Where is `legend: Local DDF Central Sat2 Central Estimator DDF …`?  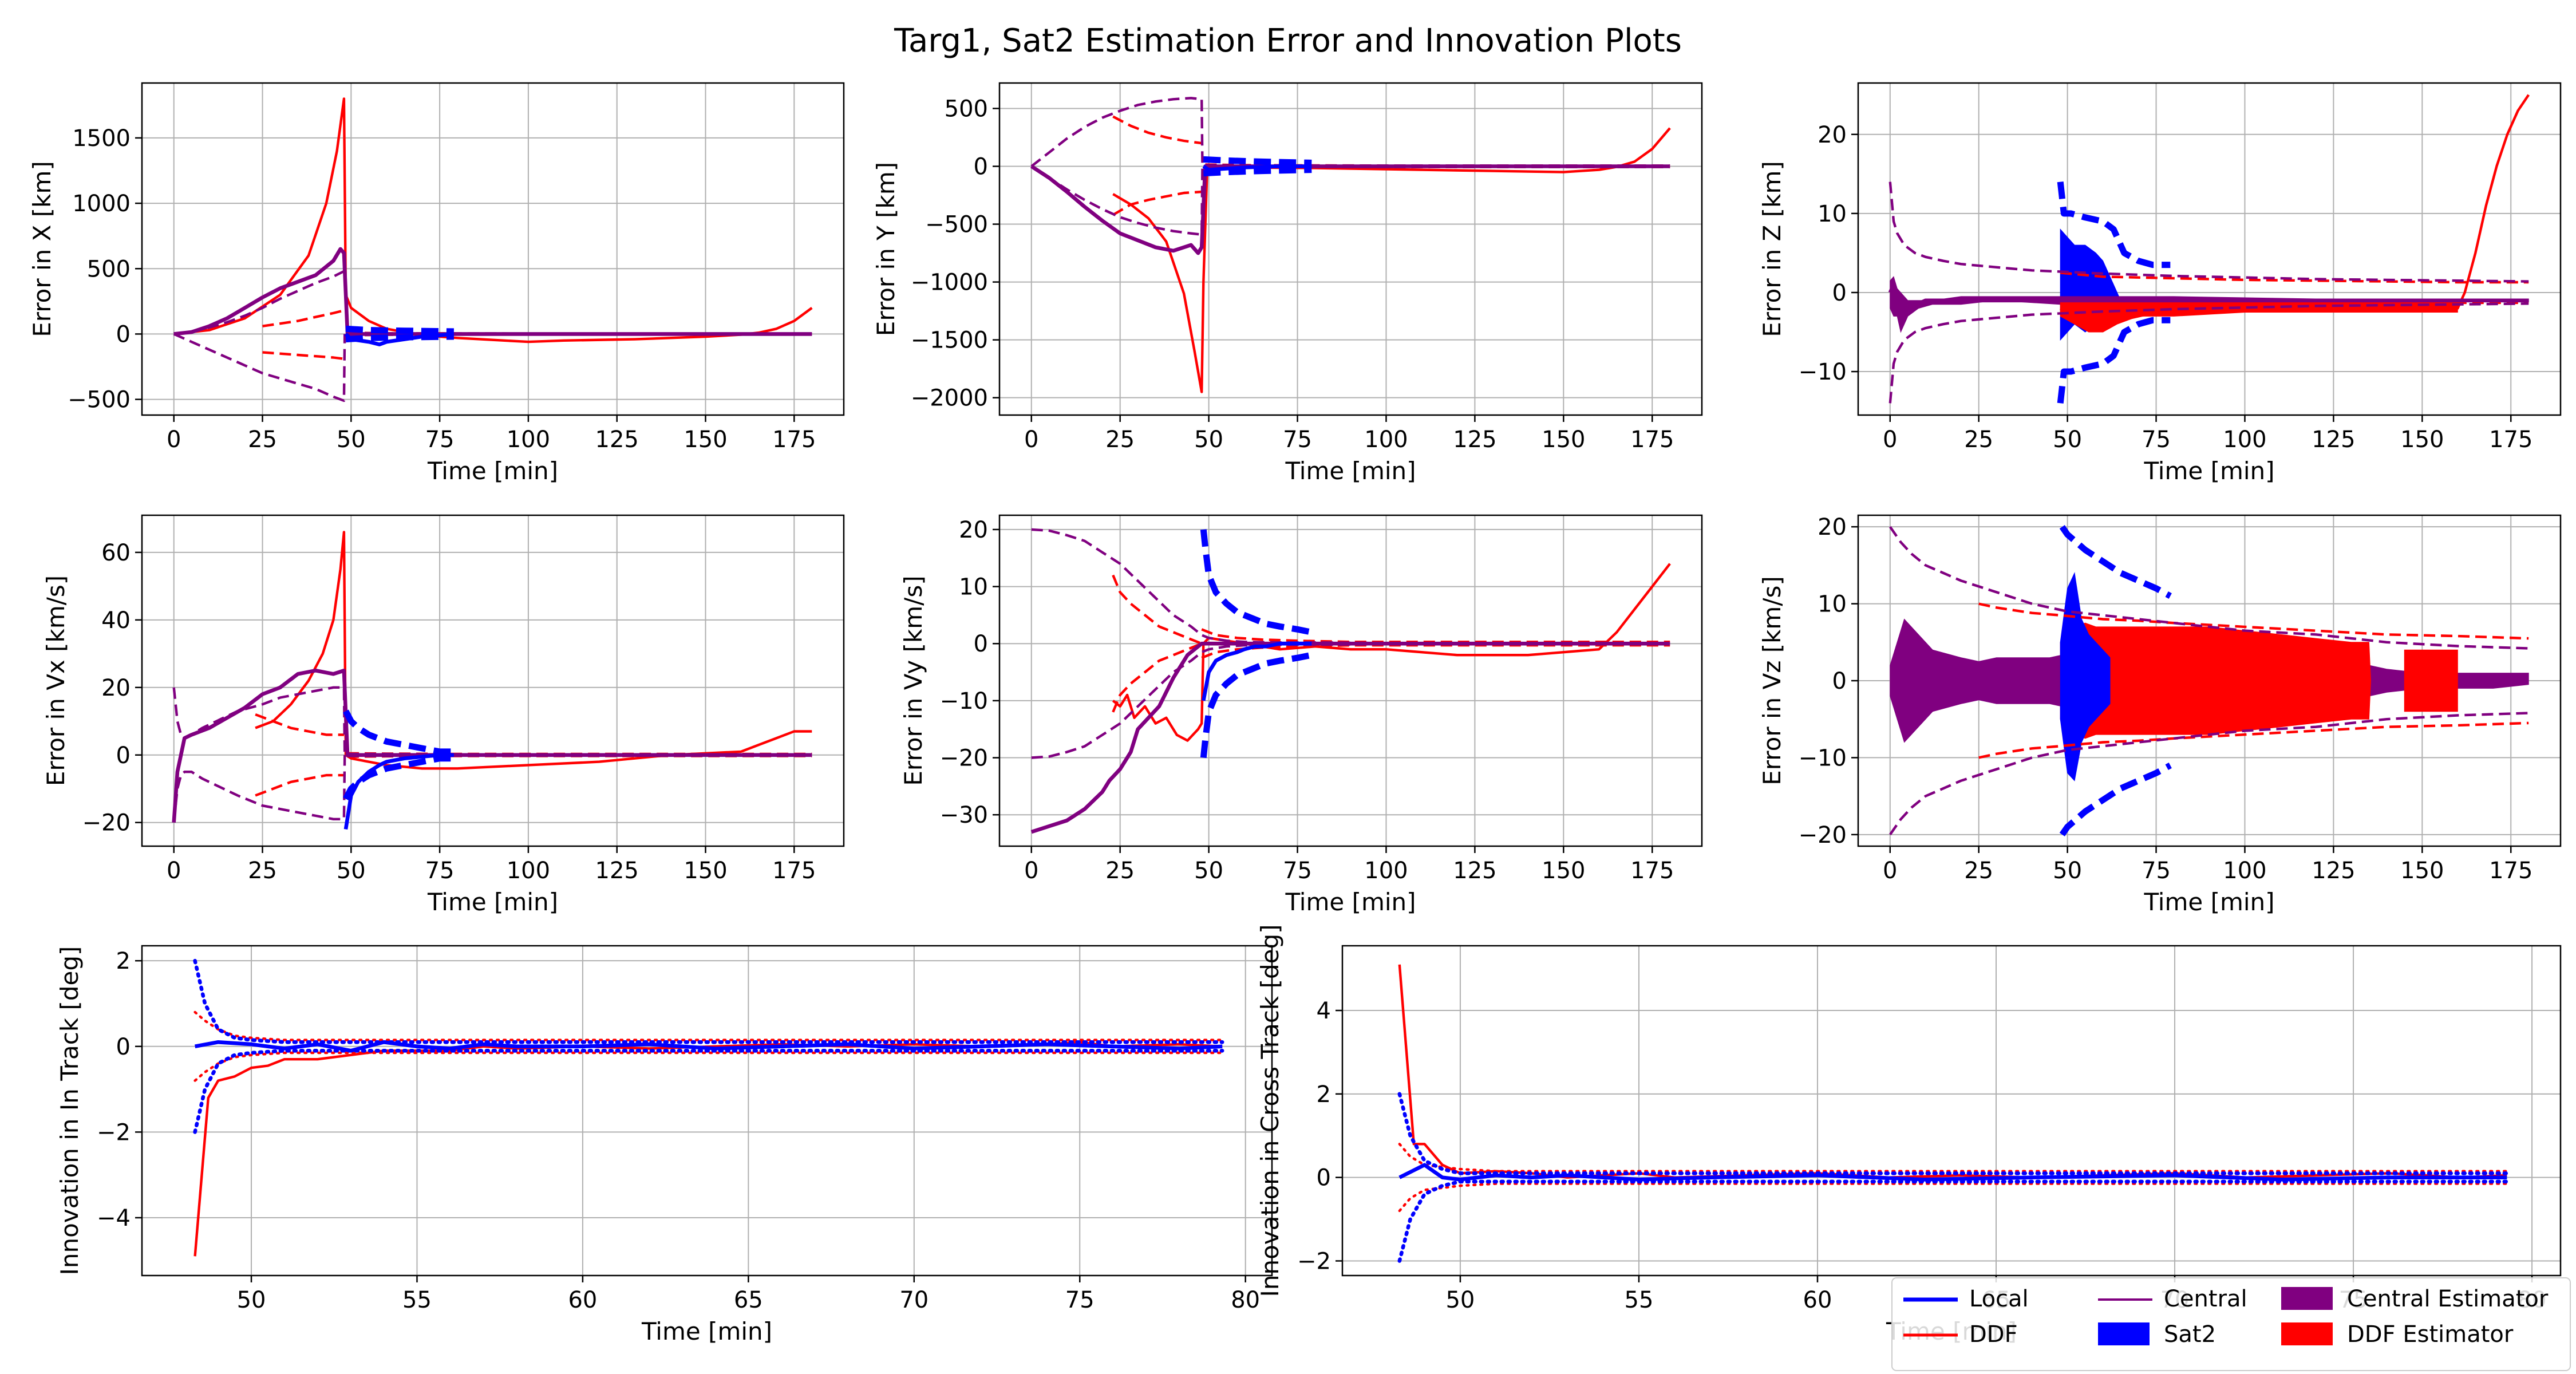 legend: Local DDF Central Sat2 Central Estimator DDF … is located at coordinates (2231, 1324).